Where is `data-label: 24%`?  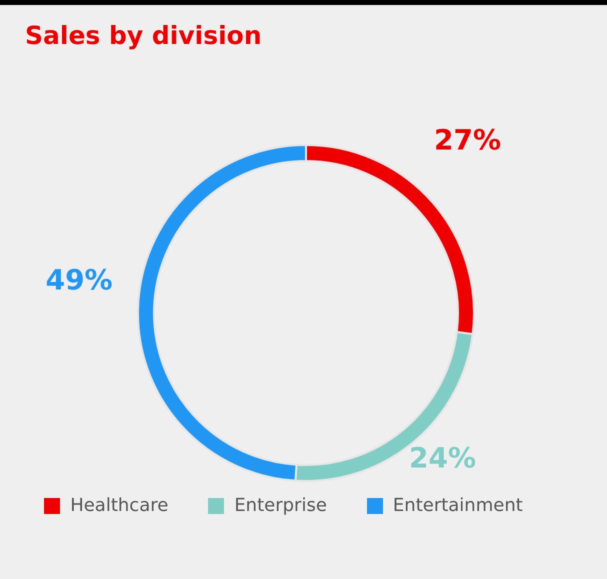 data-label: 24% is located at coordinates (442, 458).